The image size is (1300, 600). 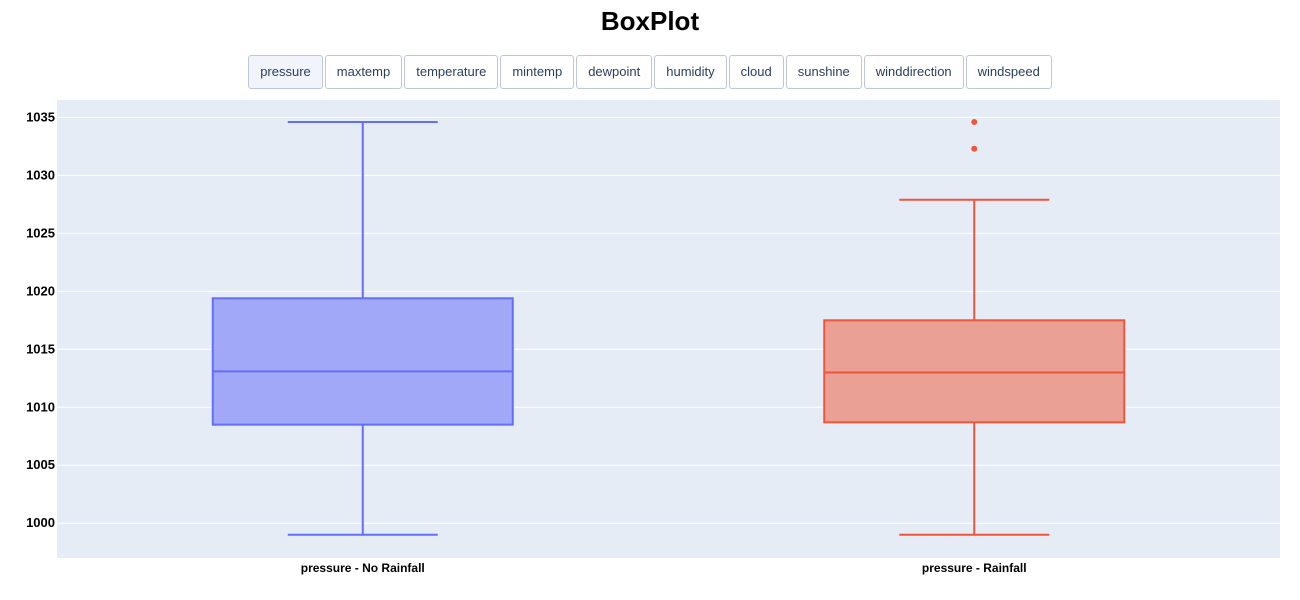 I want to click on y-axis-tick-labels: 1000 1005 1010 1015 1020 1025 1030 1035, so click(x=40, y=319).